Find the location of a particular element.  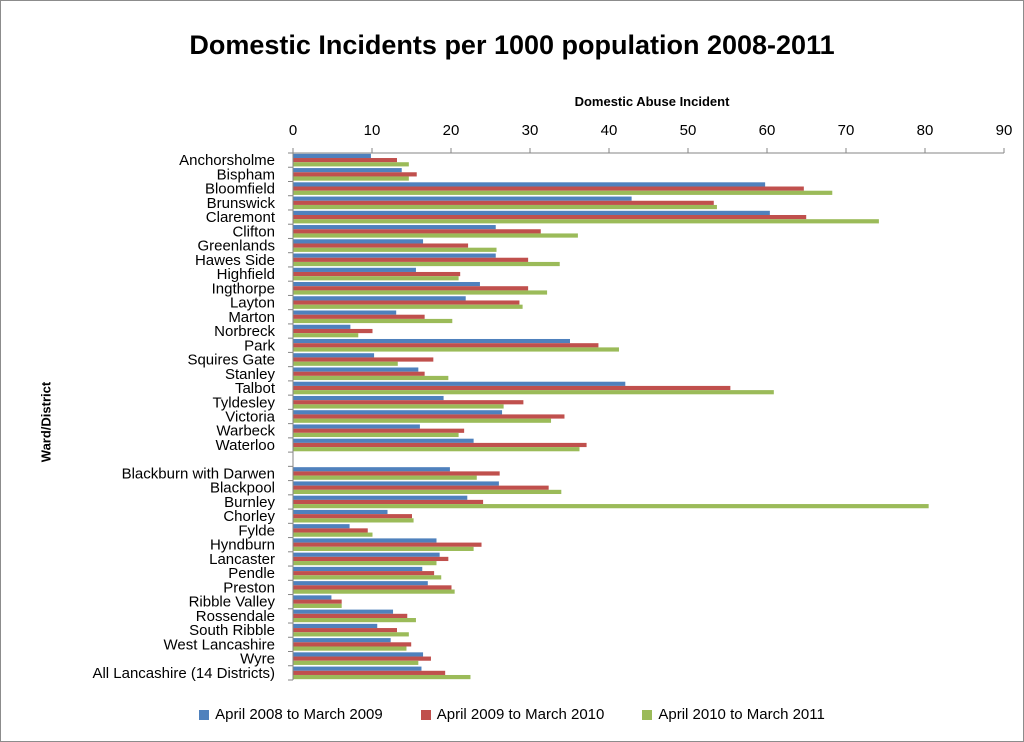

legend-item: April 2010 to March 2011 is located at coordinates (733, 714).